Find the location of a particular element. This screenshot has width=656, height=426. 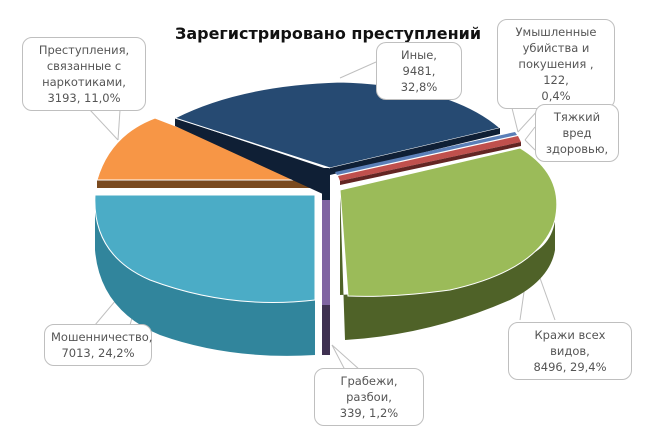

label-line: Преступления, is located at coordinates (84, 50).